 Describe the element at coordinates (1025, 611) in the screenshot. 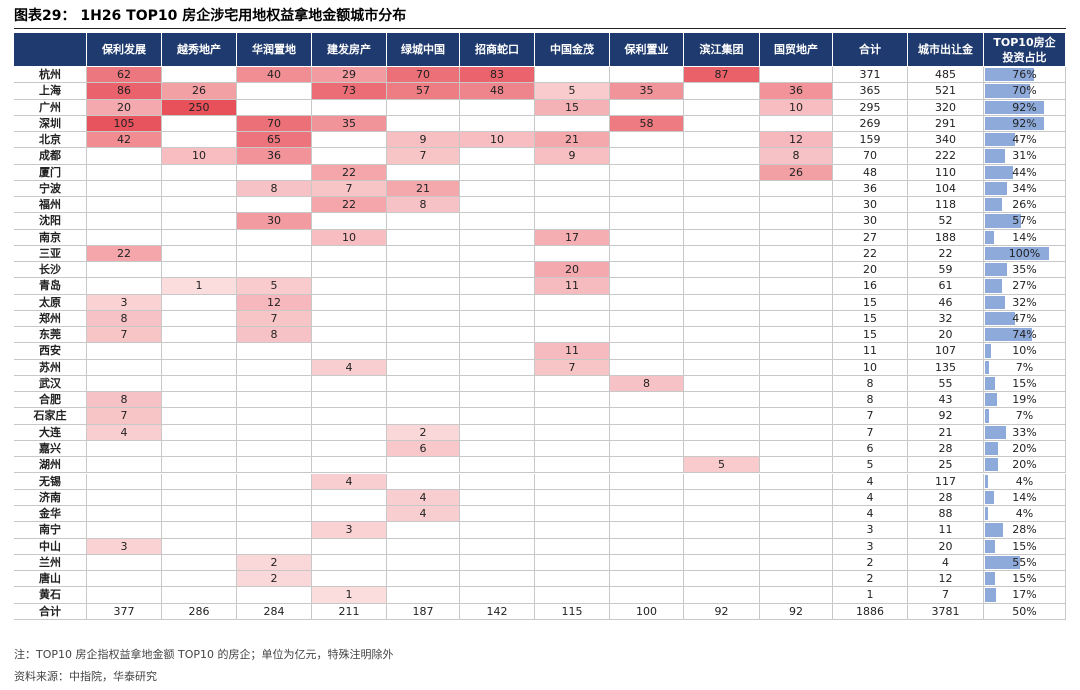

I see `cell: 50%` at that location.